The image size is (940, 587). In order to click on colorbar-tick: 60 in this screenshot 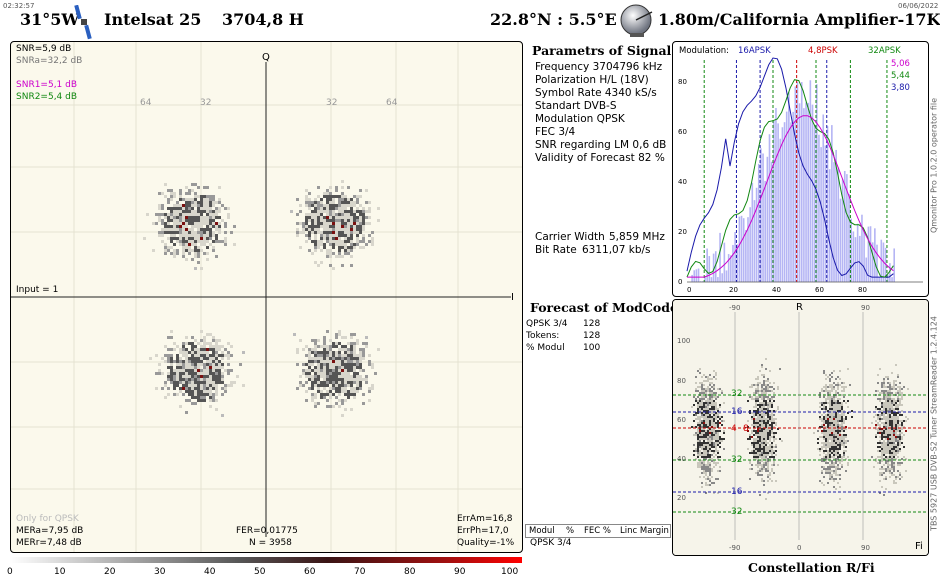, I will do `click(310, 572)`.